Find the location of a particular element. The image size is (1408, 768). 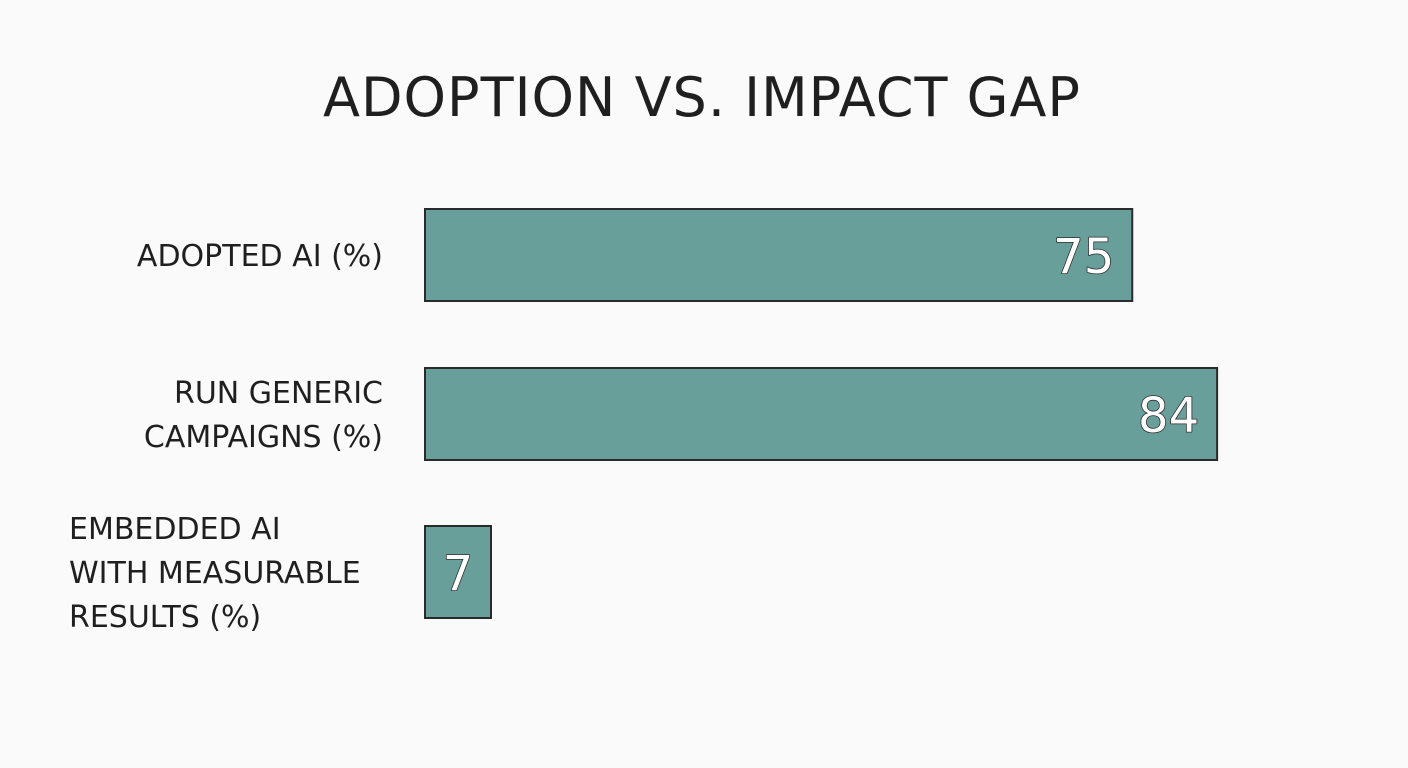

bar-value-label-3: 7 is located at coordinates (458, 574).